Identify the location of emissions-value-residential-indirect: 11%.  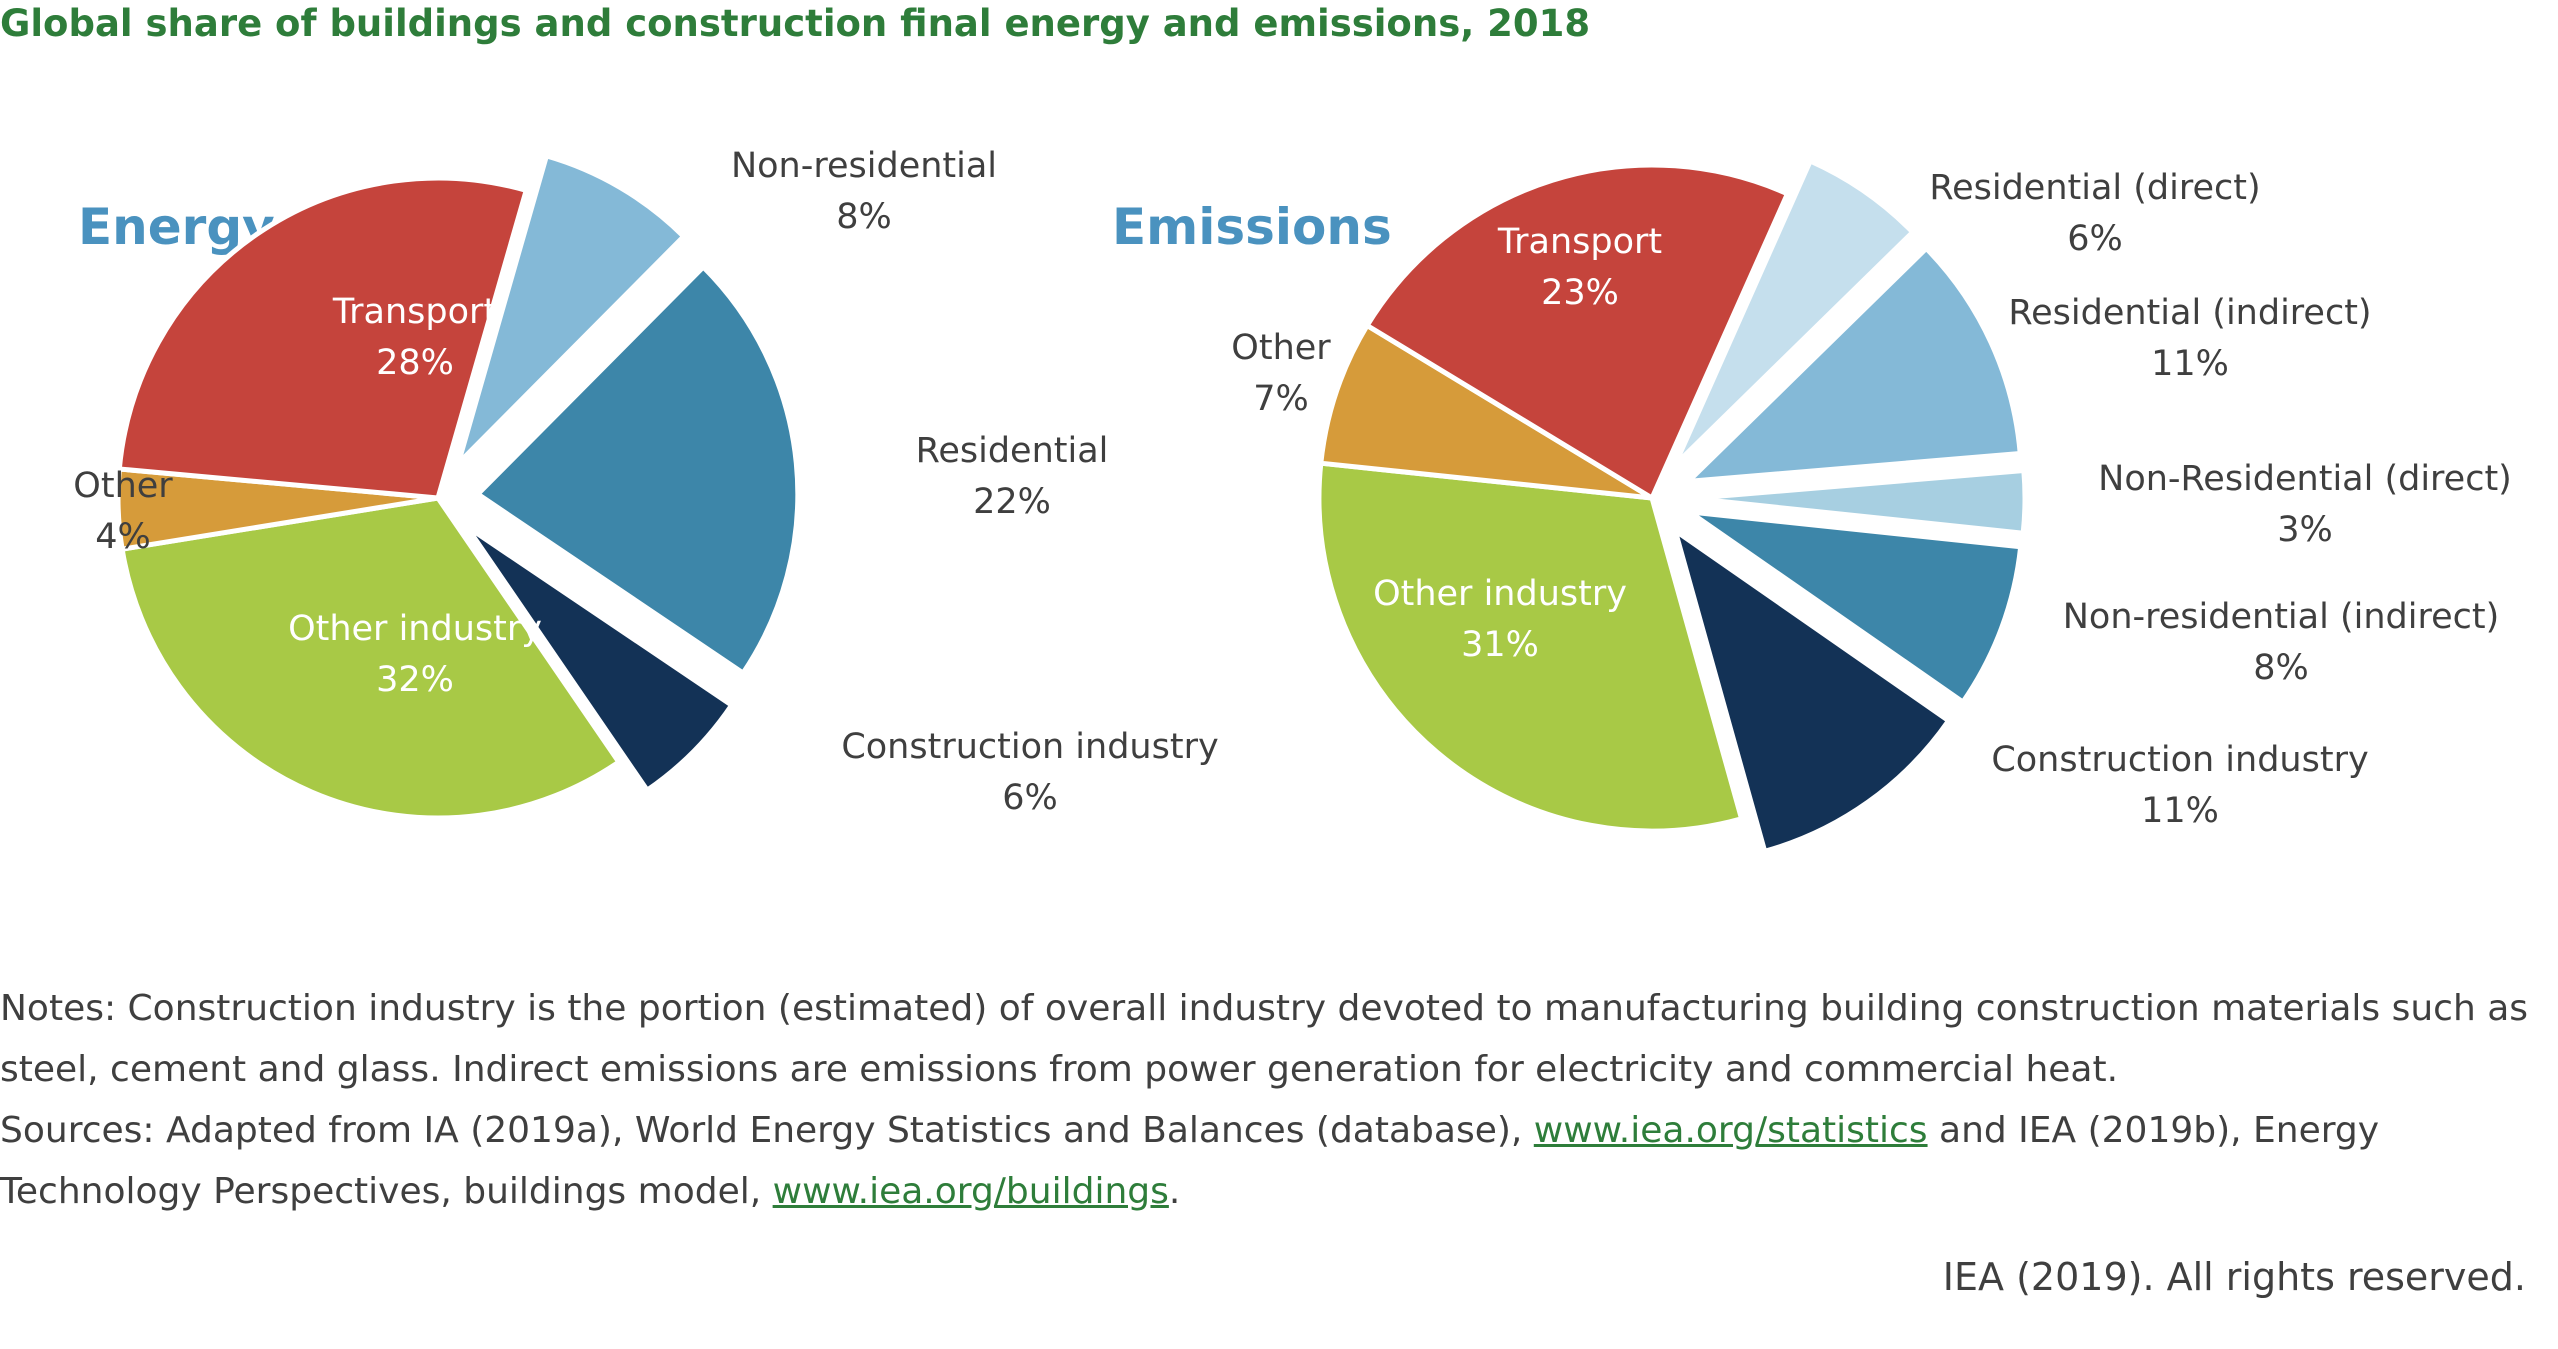
(2190, 364).